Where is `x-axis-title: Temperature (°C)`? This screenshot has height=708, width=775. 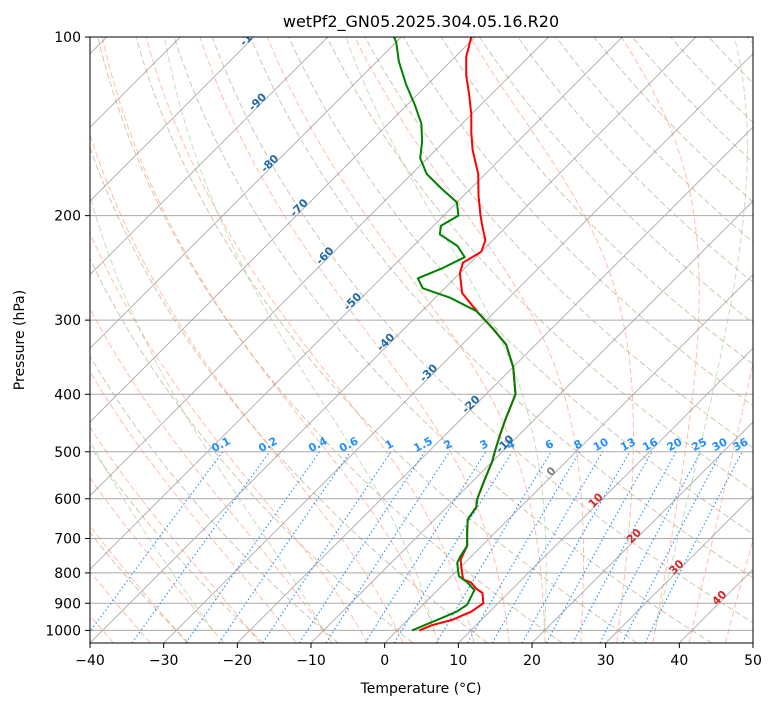
x-axis-title: Temperature (°C) is located at coordinates (421, 689).